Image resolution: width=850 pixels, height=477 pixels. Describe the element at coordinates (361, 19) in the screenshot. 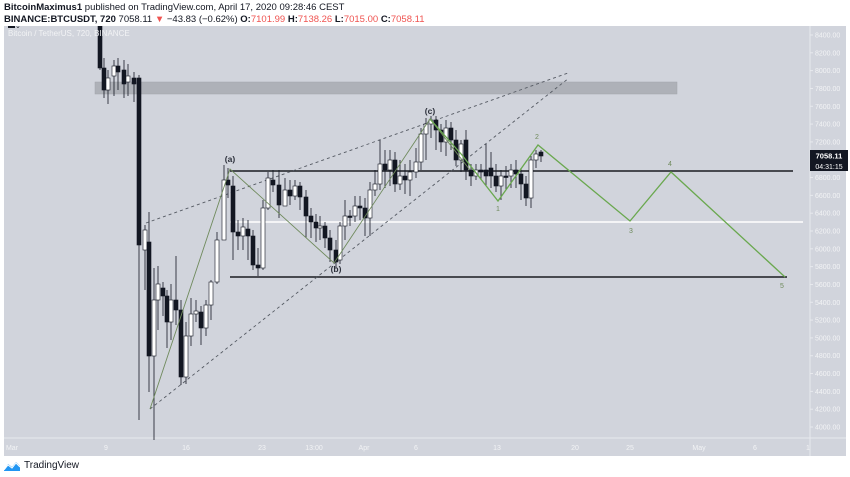

I see `low-value: 7015.00` at that location.